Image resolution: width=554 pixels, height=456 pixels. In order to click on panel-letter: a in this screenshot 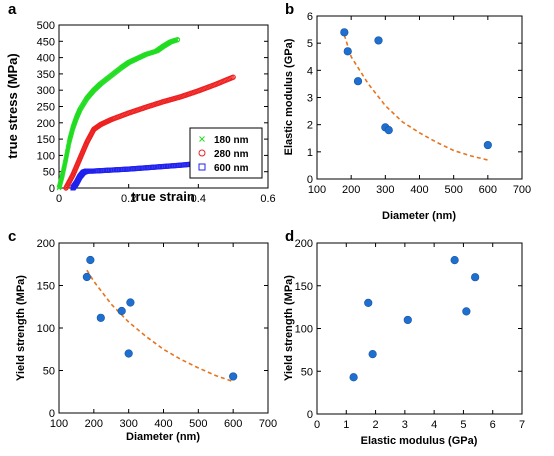, I will do `click(12, 9)`.